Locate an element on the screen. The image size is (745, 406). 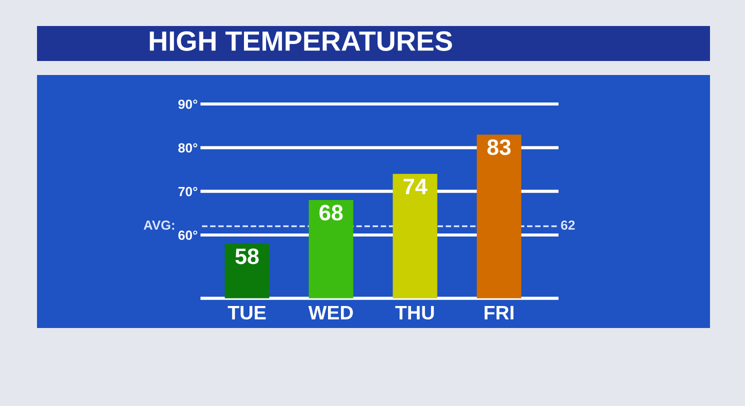
ref-line-label: 62 is located at coordinates (568, 225).